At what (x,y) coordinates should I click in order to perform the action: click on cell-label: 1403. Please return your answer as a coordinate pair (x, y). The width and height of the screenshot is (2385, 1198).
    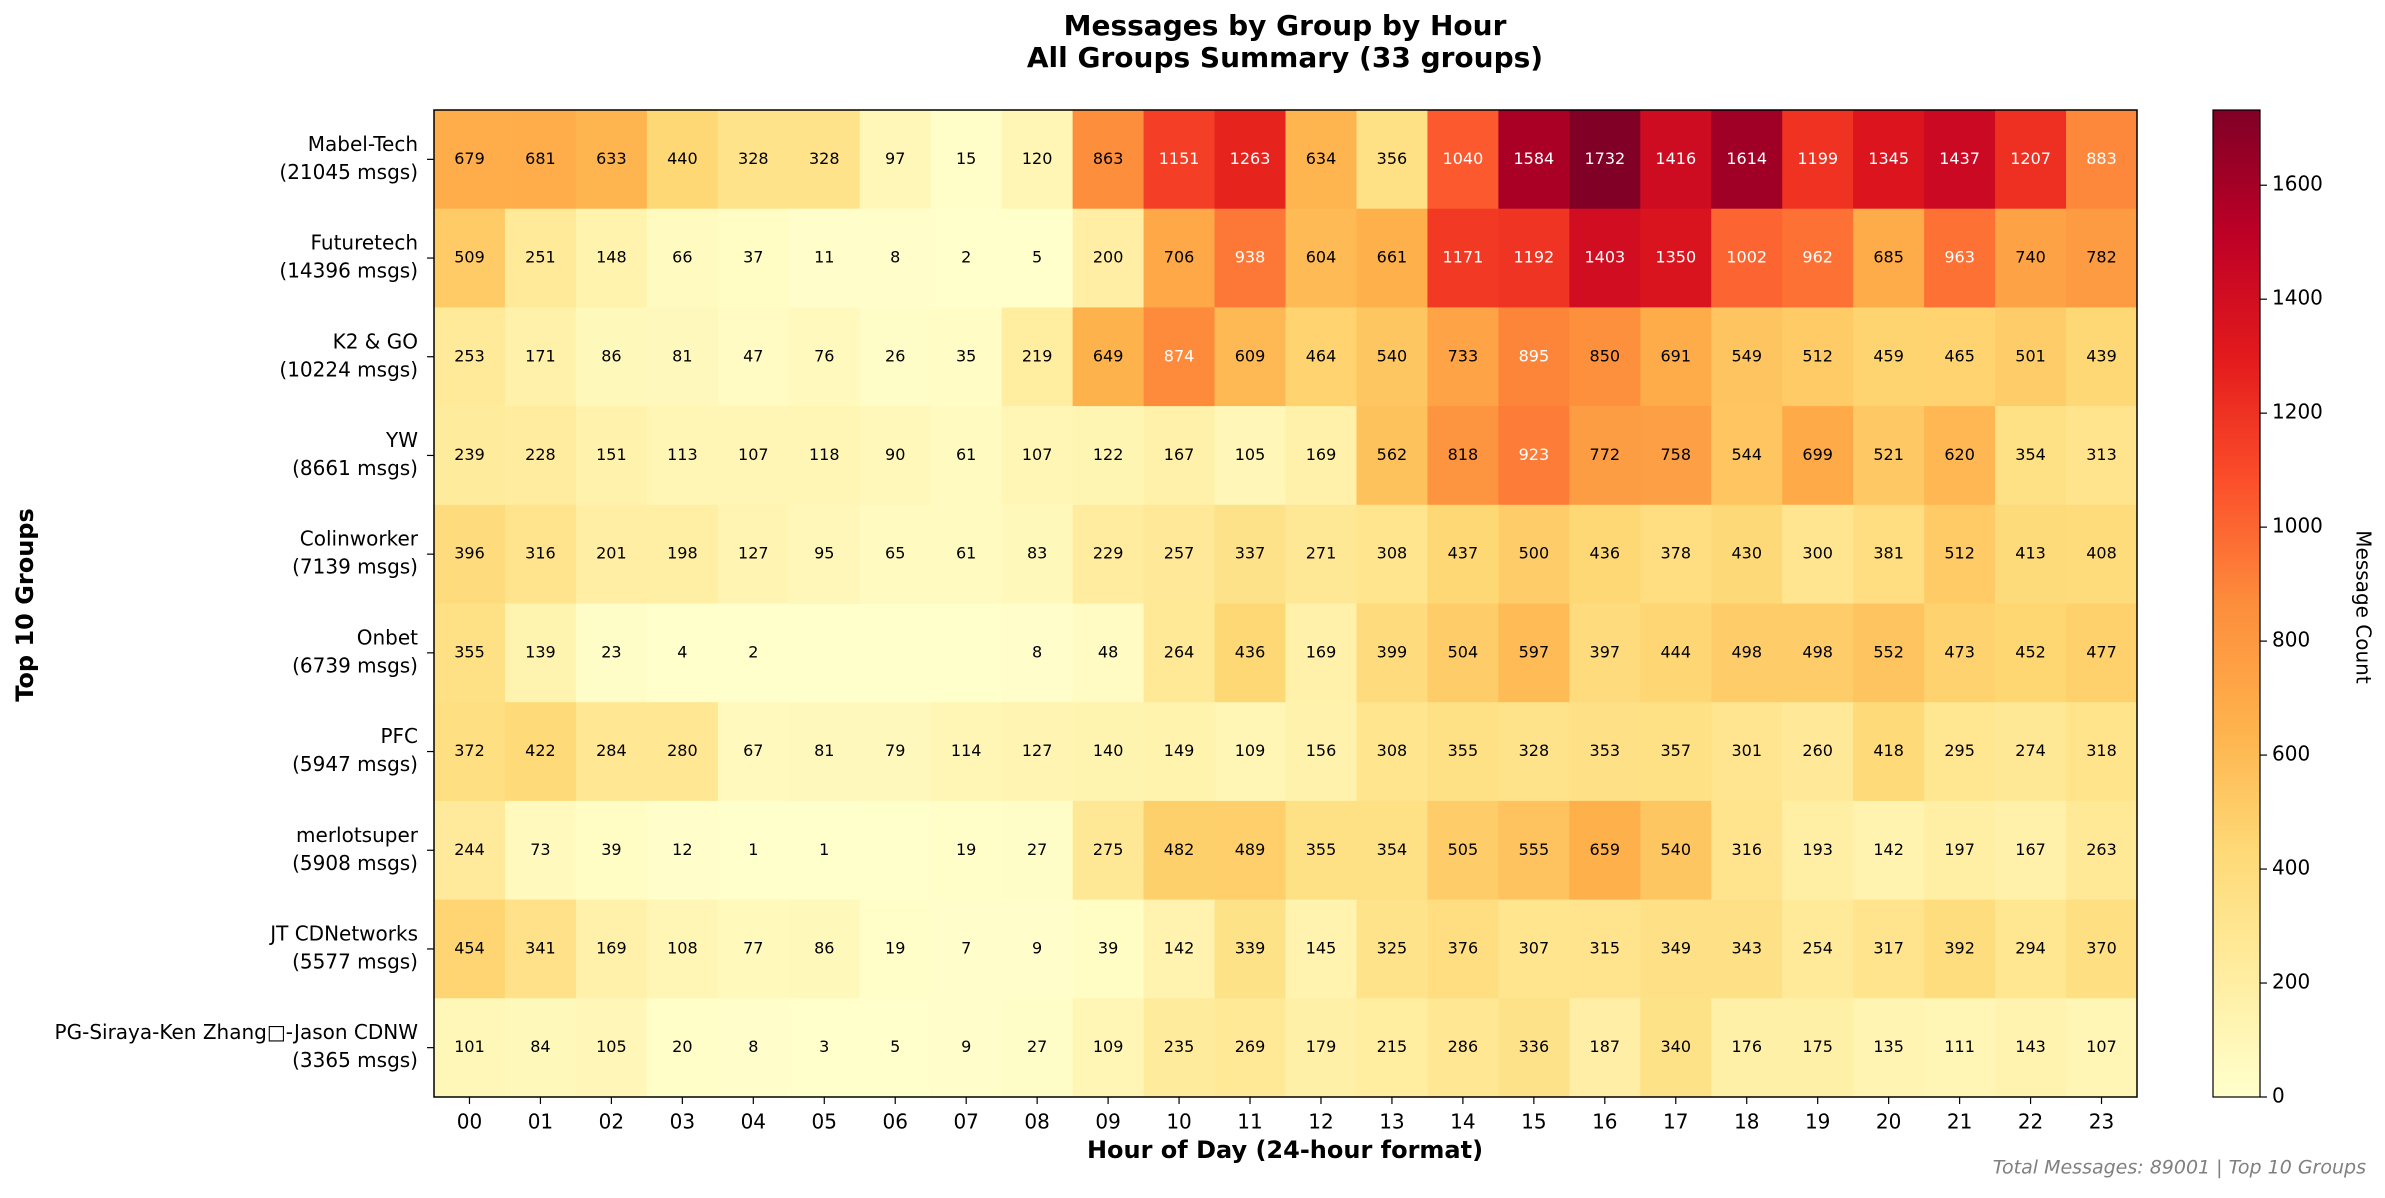
    Looking at the image, I should click on (1604, 257).